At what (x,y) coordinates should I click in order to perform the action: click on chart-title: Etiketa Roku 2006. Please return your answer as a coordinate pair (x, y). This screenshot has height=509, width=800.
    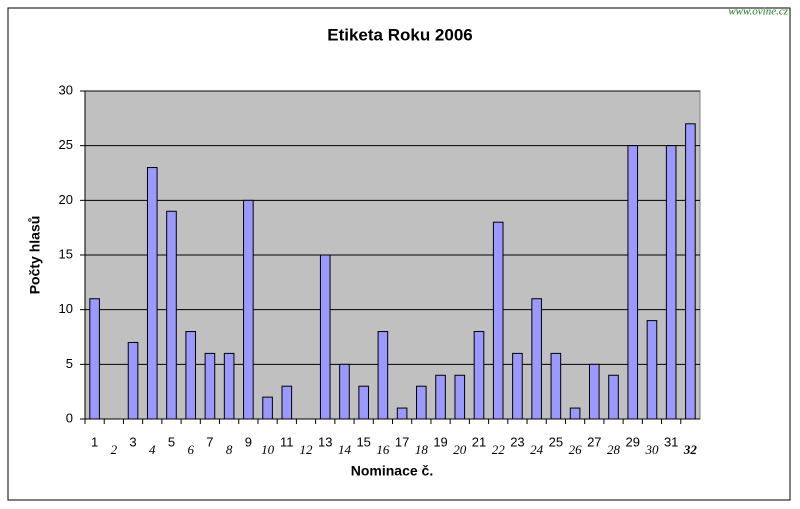
    Looking at the image, I should click on (400, 34).